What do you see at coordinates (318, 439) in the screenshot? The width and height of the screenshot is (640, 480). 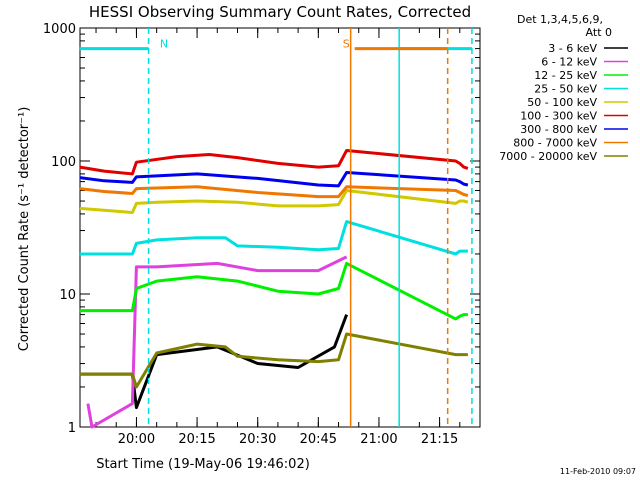 I see `x-tick-label: 20:45` at bounding box center [318, 439].